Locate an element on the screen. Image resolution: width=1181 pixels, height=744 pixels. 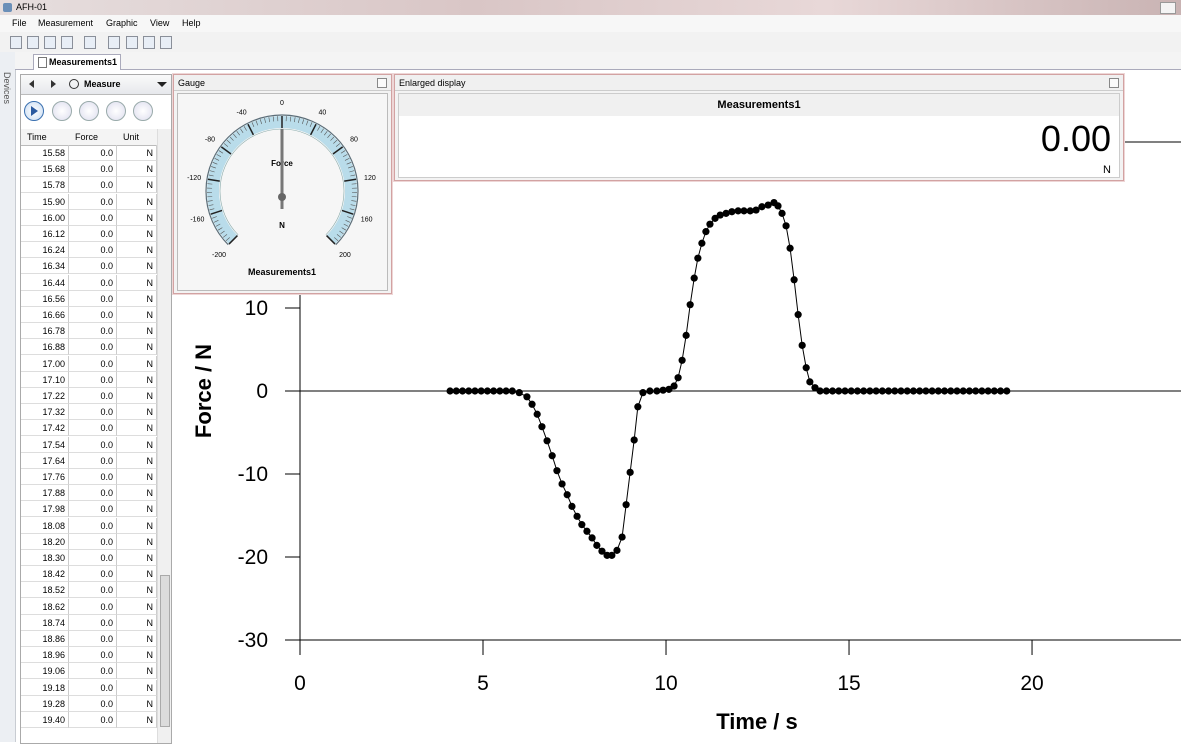
x-tick-label: 20 is located at coordinates (1031, 683).